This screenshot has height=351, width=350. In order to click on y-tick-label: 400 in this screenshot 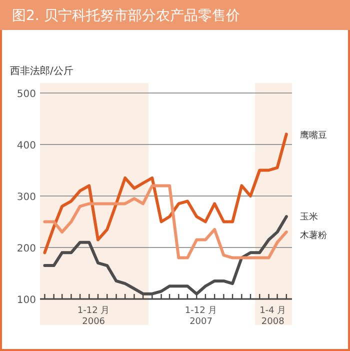, I will do `click(26, 146)`.